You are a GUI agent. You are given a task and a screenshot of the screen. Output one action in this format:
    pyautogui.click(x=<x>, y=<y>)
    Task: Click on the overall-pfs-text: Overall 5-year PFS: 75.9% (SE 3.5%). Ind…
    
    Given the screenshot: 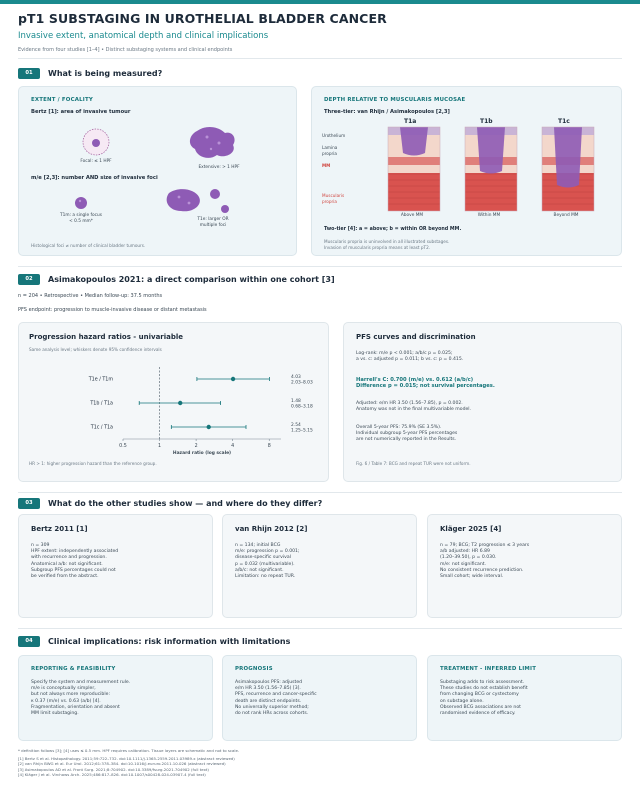 What is the action you would take?
    pyautogui.click(x=407, y=434)
    